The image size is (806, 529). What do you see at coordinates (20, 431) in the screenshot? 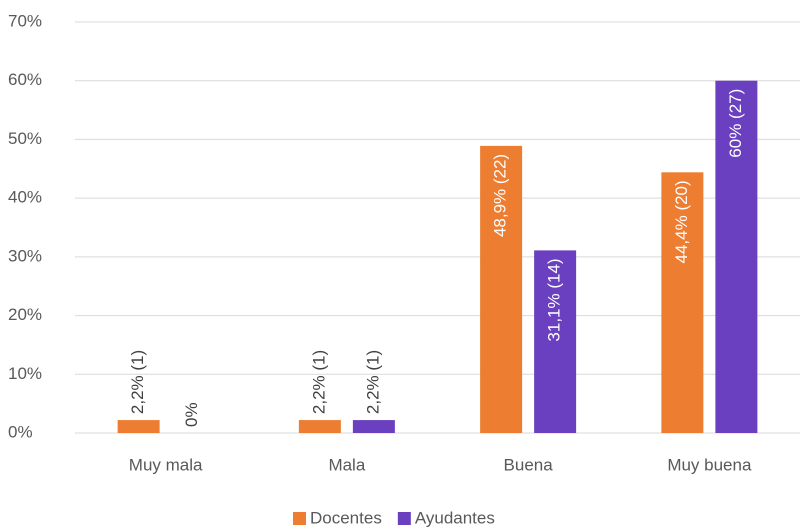
I see `y-tick-label: 0%` at bounding box center [20, 431].